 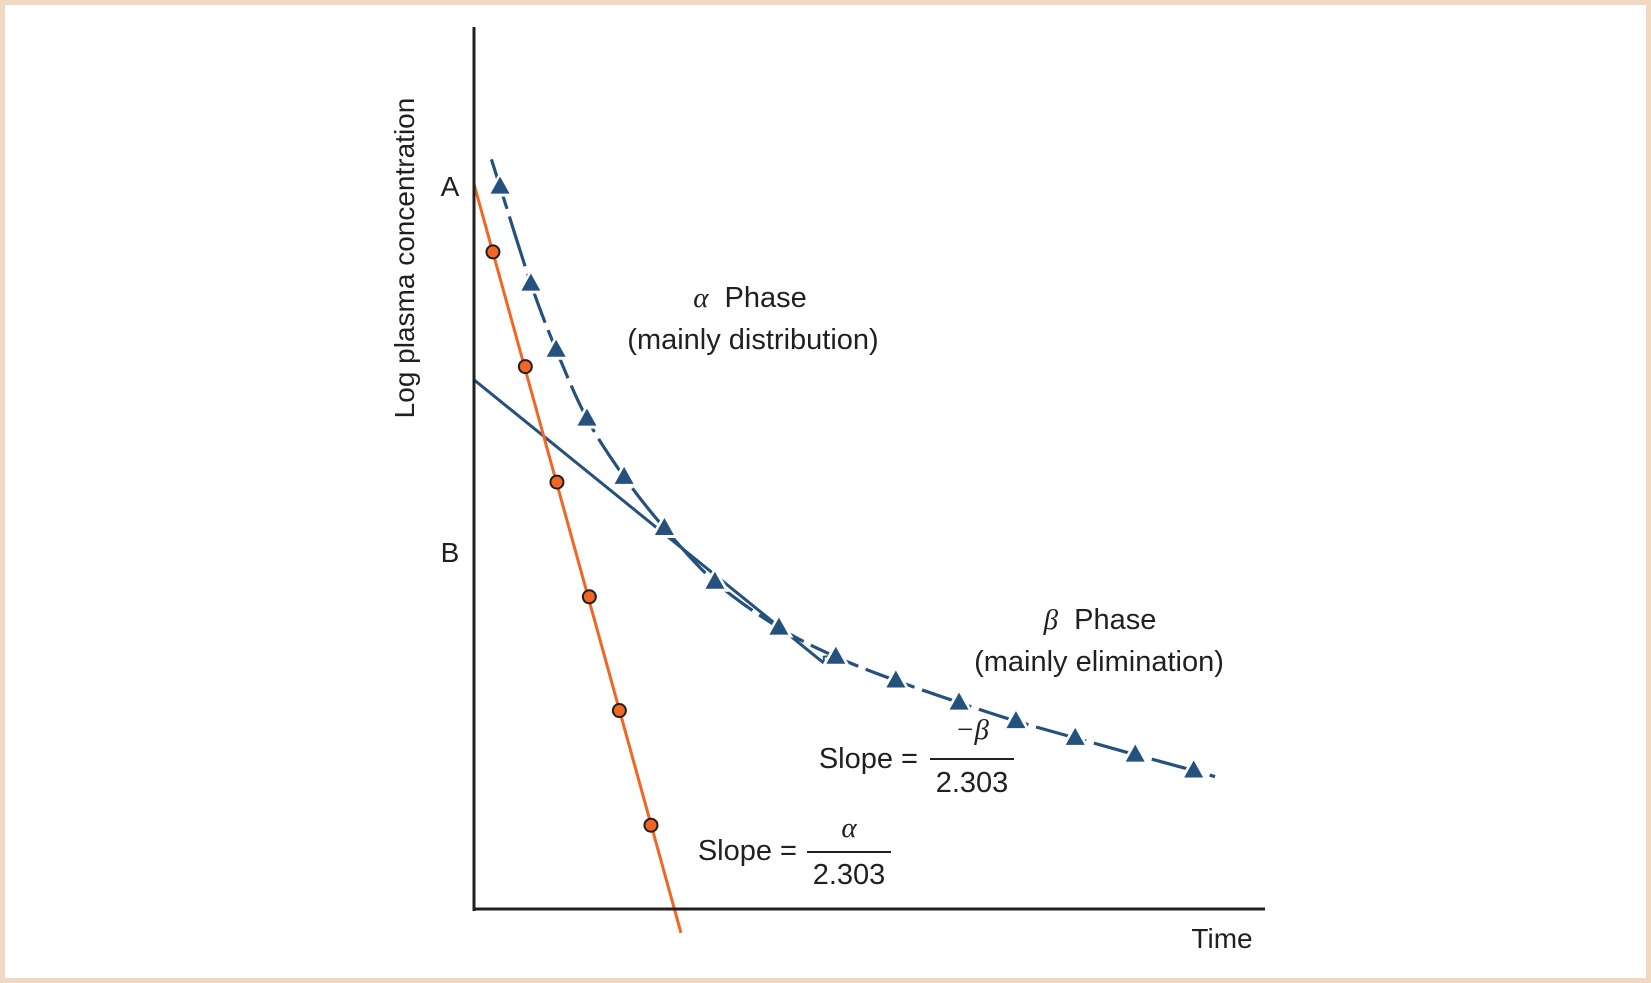 I want to click on alpha-phase-subtitle: (mainly distribution), so click(x=752, y=340).